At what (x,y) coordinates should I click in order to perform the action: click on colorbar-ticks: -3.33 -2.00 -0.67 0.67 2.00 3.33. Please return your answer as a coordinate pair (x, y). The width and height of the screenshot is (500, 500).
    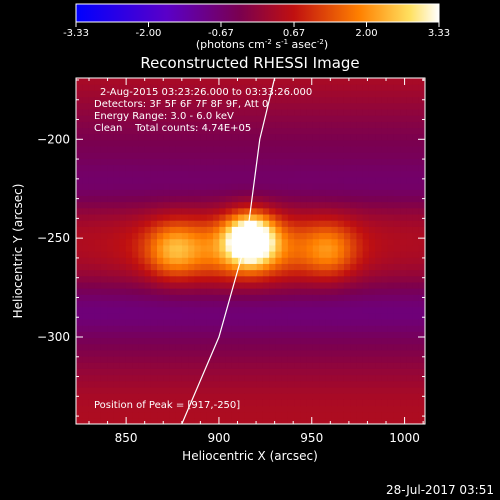
    Looking at the image, I should click on (256, 30).